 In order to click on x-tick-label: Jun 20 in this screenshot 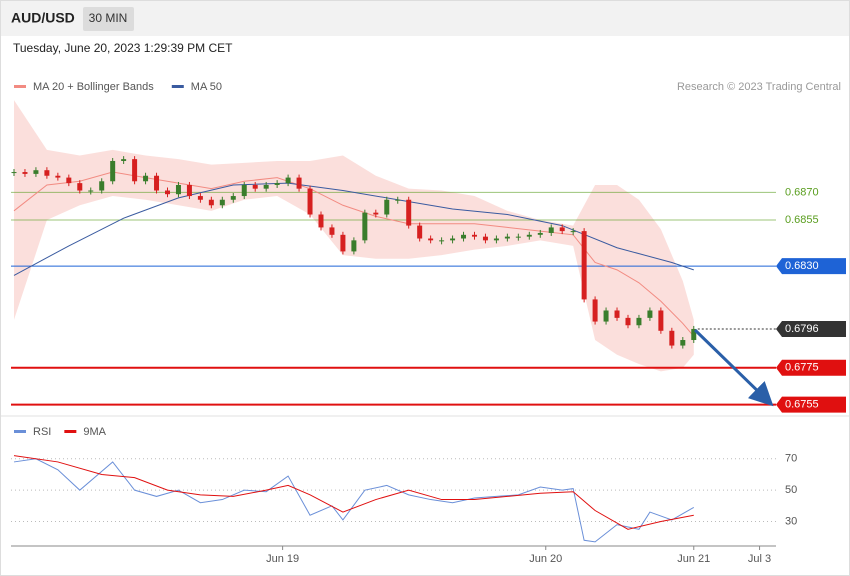, I will do `click(545, 559)`.